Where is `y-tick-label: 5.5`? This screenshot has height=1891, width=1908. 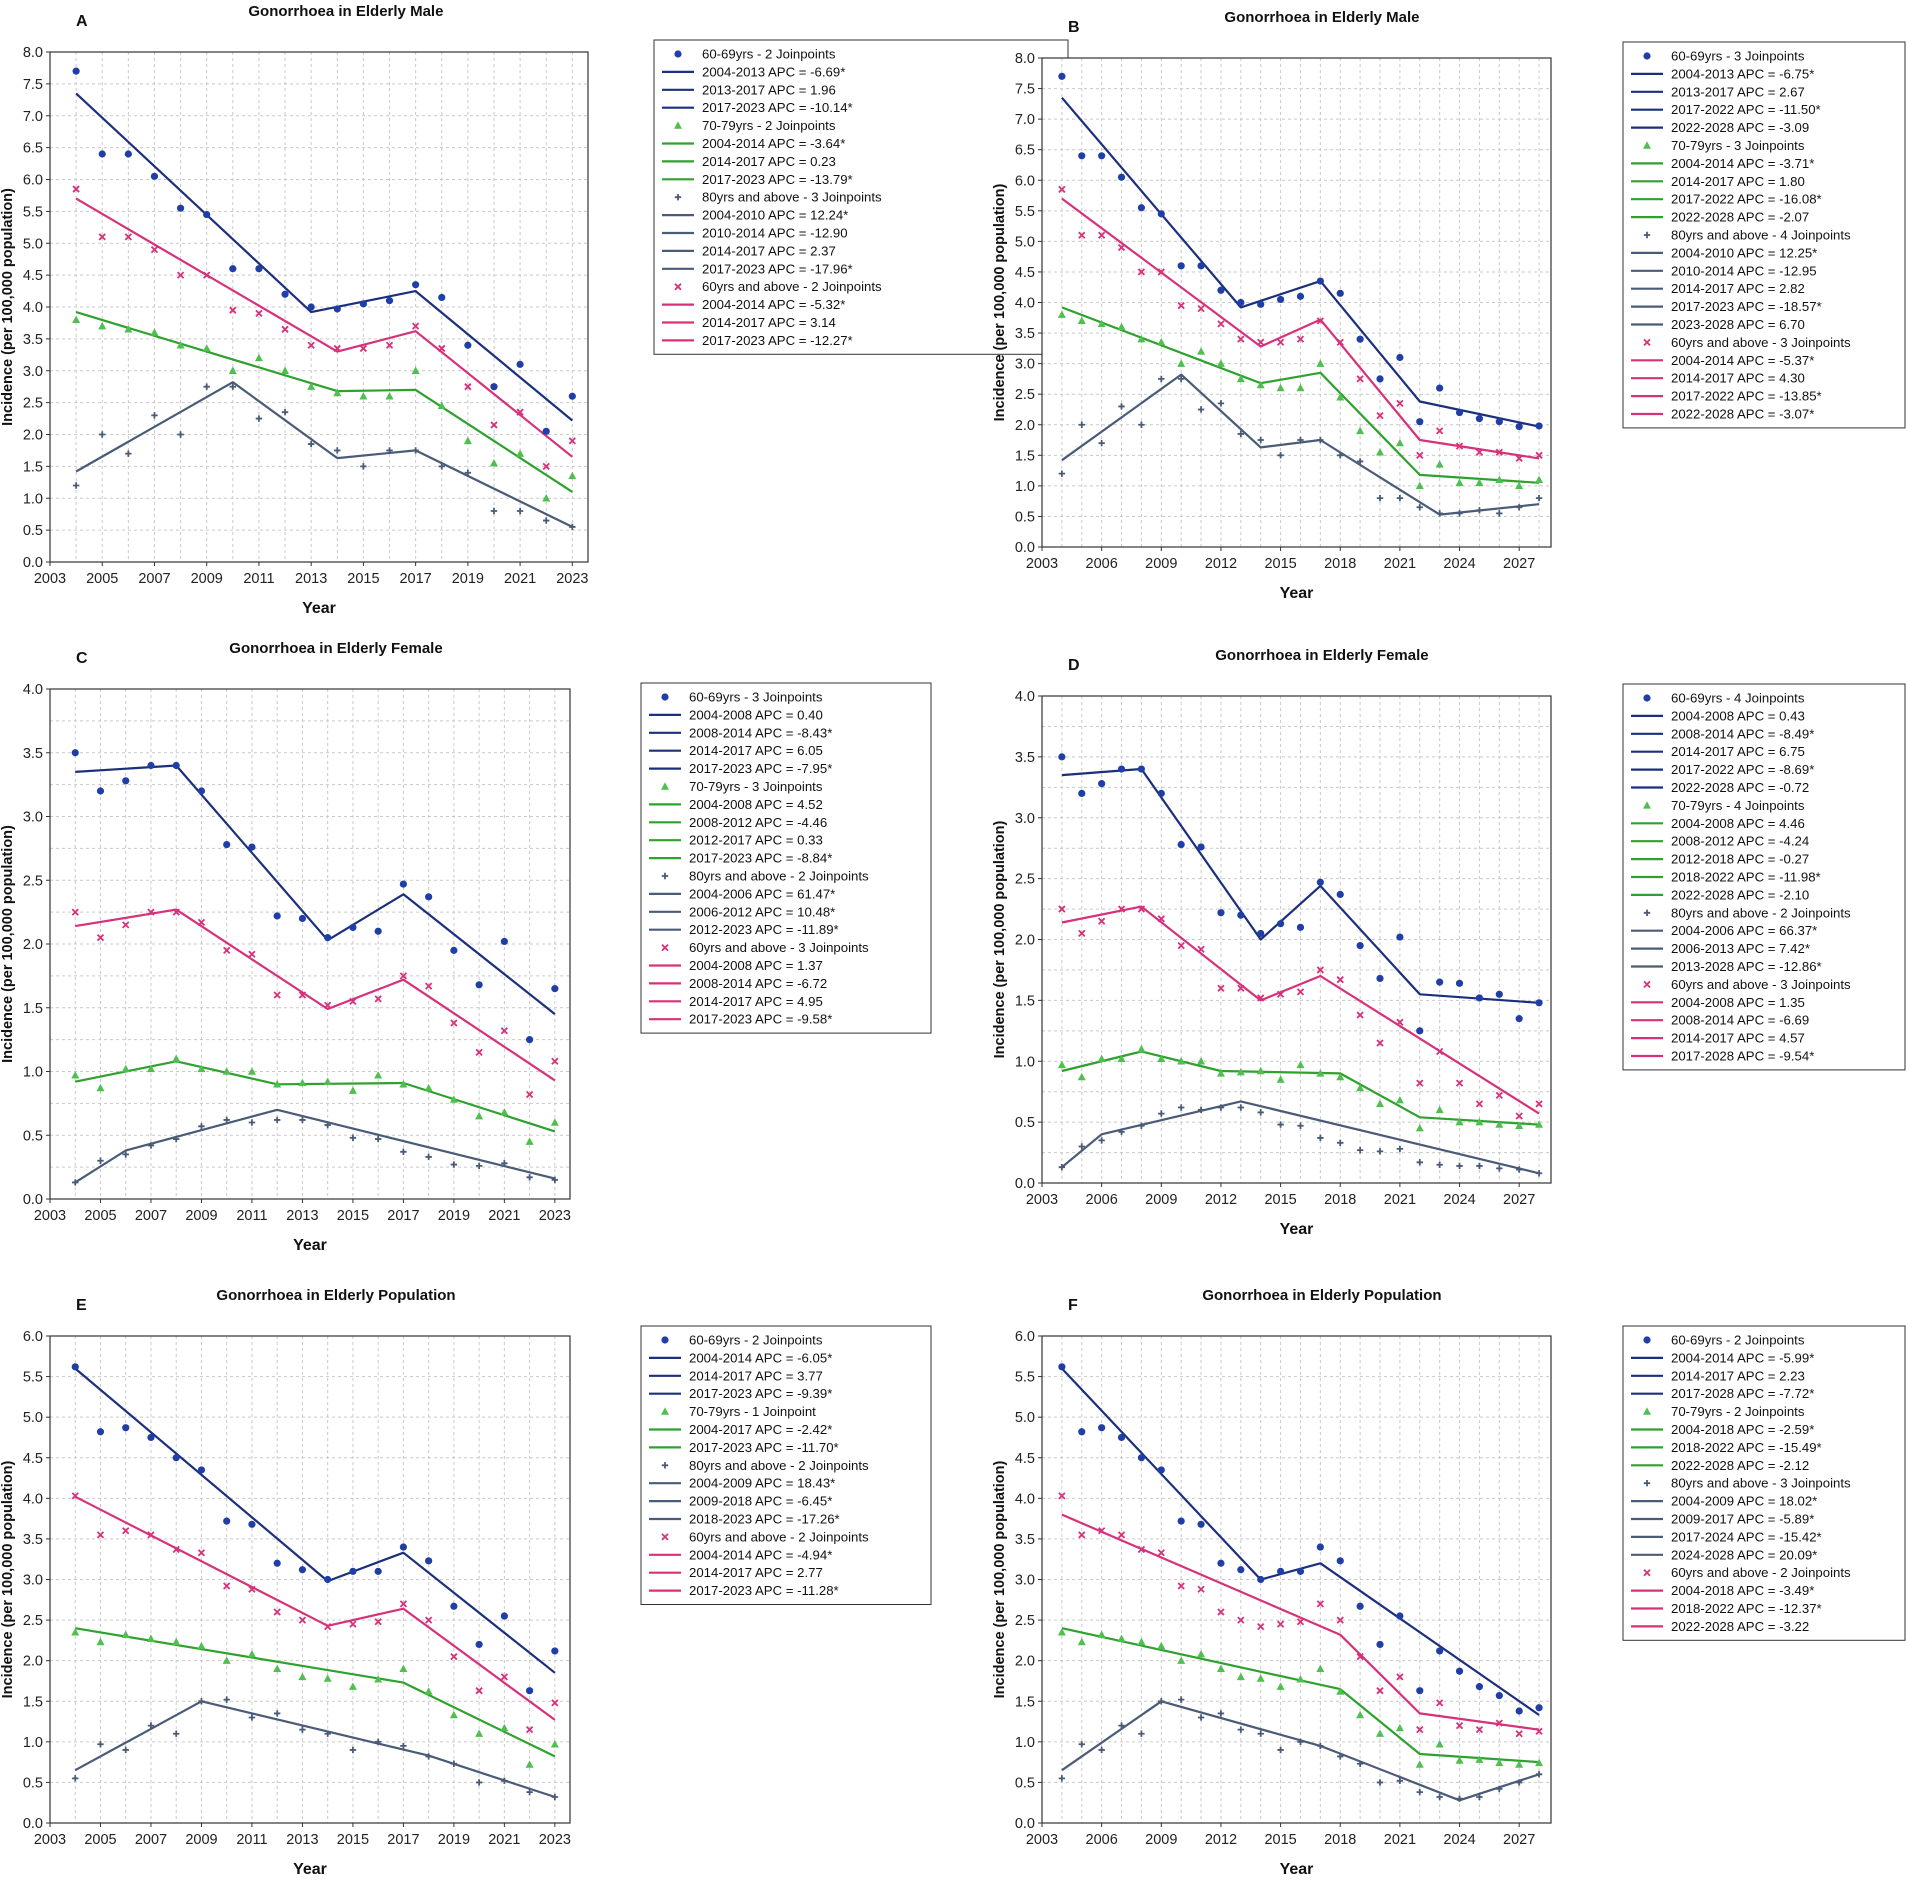 y-tick-label: 5.5 is located at coordinates (1025, 1378).